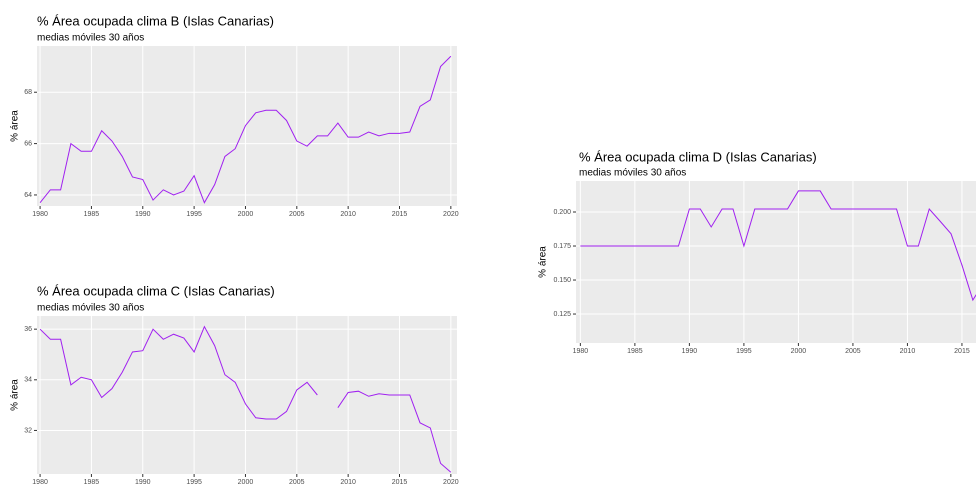 This screenshot has height=489, width=976. What do you see at coordinates (28, 92) in the screenshot?
I see `y-tick-label: 68` at bounding box center [28, 92].